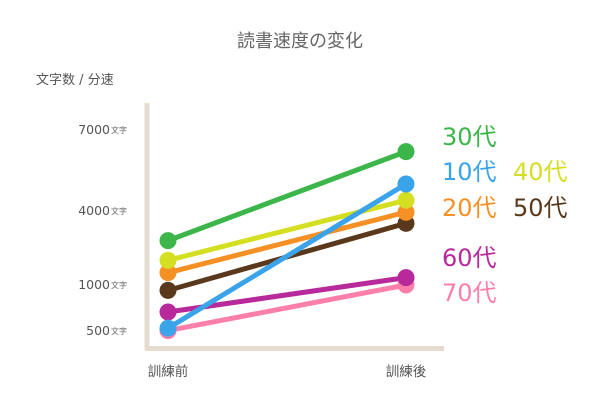  Describe the element at coordinates (469, 208) in the screenshot. I see `legend-20s: 20代` at that location.